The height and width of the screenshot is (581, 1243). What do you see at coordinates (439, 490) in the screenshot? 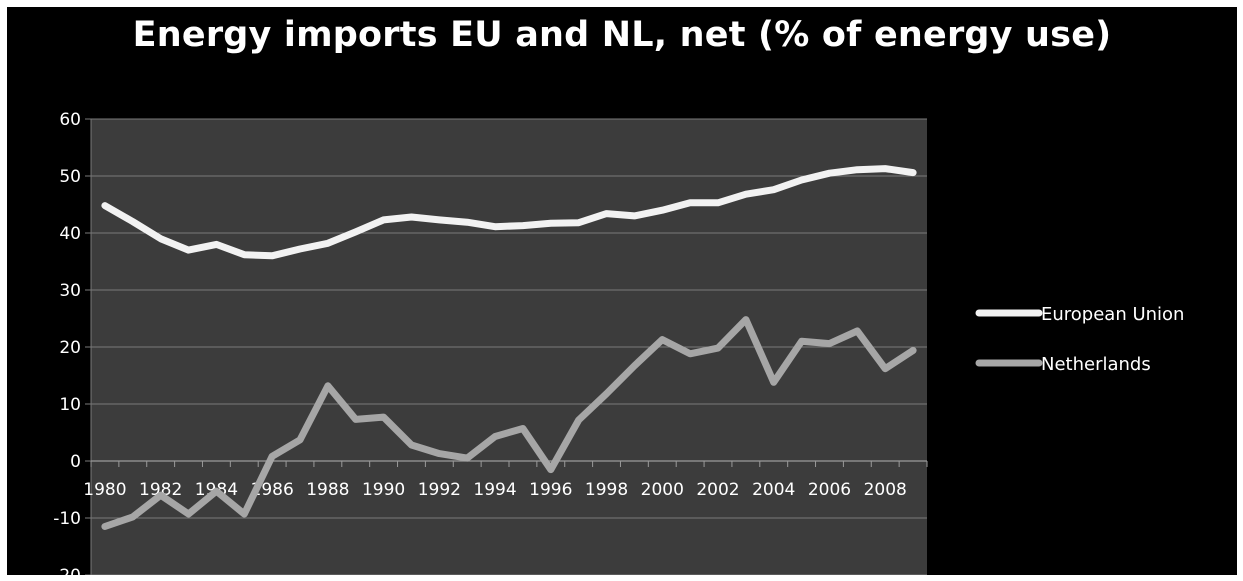
I see `x-tick-label: 1992` at bounding box center [439, 490].